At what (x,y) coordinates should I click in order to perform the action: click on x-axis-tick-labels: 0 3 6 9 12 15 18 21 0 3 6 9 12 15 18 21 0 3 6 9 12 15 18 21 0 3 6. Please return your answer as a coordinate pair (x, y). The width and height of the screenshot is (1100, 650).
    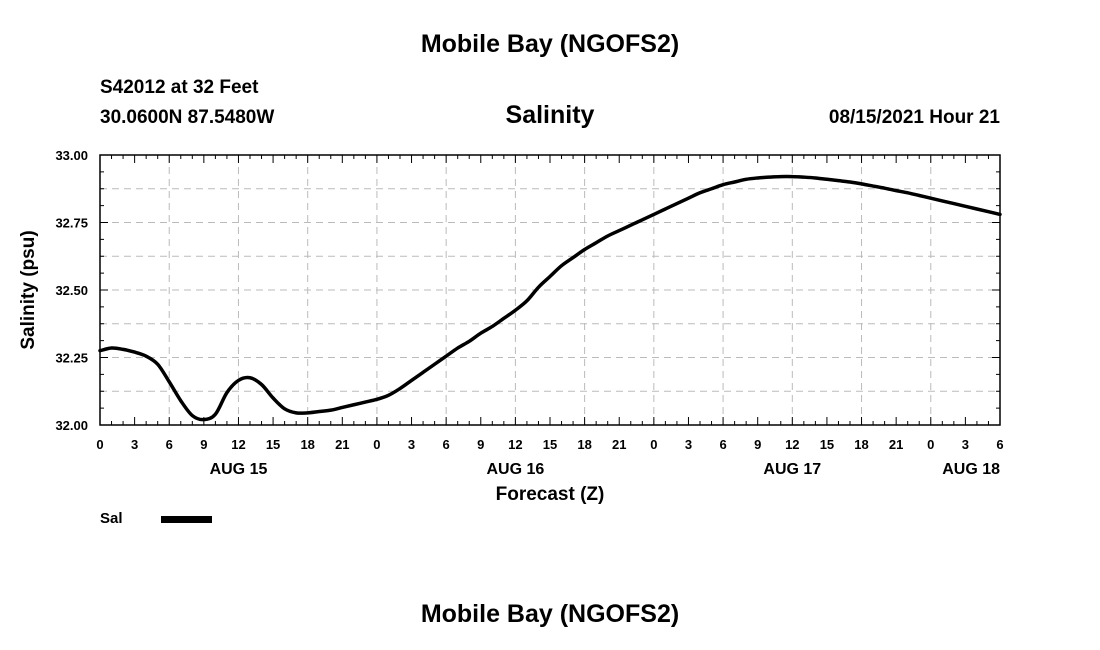
    Looking at the image, I should click on (549, 444).